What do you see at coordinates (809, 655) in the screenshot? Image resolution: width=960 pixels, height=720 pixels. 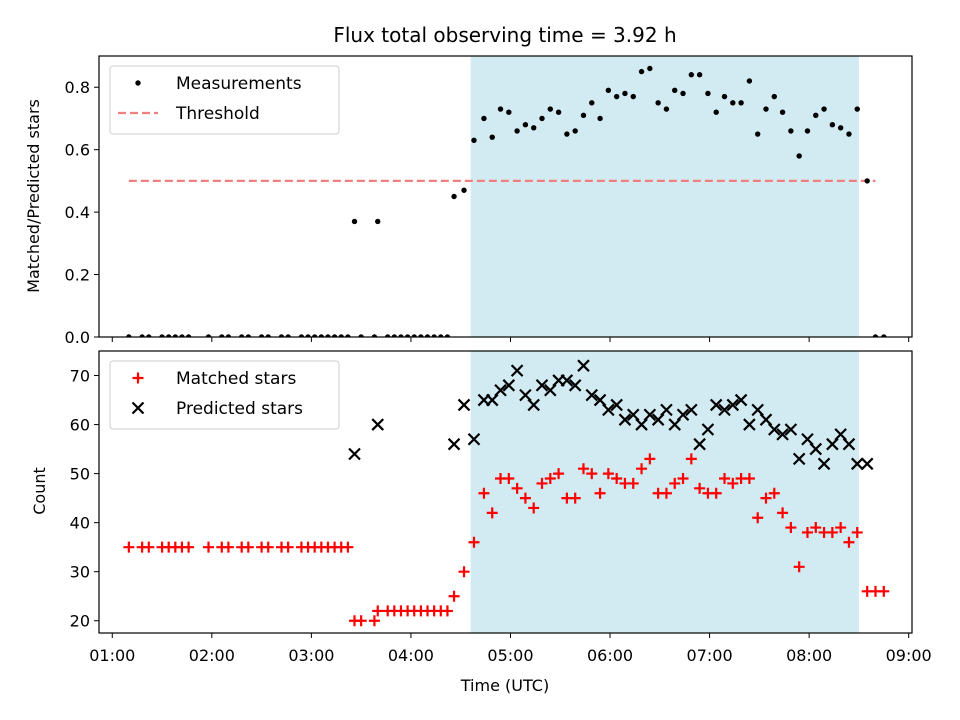 I see `x-tick-label: 08:00` at bounding box center [809, 655].